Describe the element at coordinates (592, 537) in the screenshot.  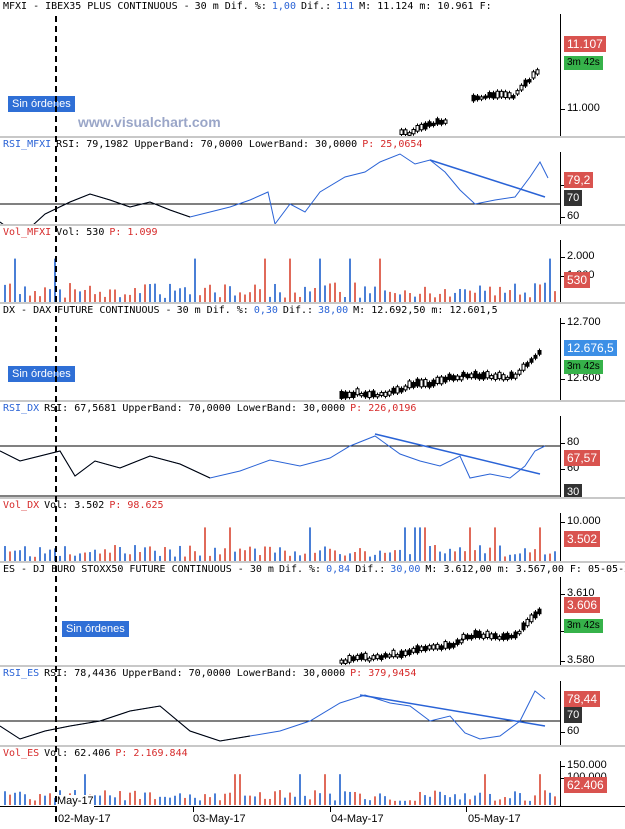
I see `price-scale: 10.000 3.502` at that location.